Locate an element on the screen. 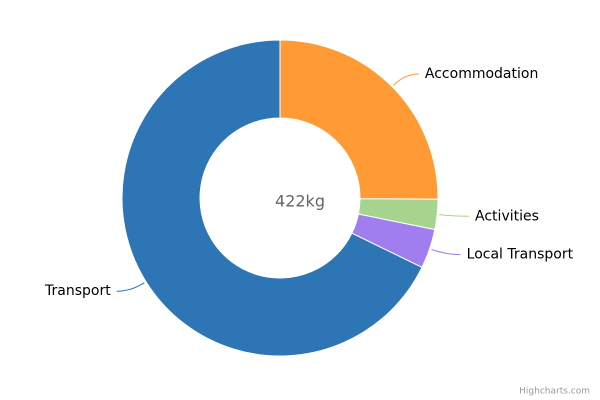 The image size is (600, 400). slice-label: Activities is located at coordinates (507, 216).